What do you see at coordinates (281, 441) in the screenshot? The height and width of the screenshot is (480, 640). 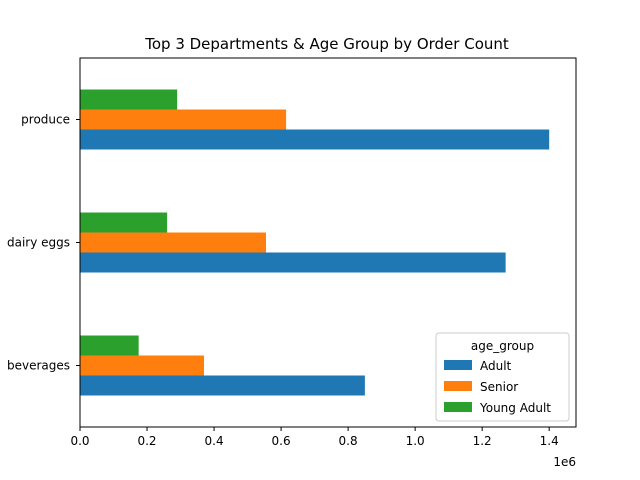 I see `x-tick-label: 0.6` at bounding box center [281, 441].